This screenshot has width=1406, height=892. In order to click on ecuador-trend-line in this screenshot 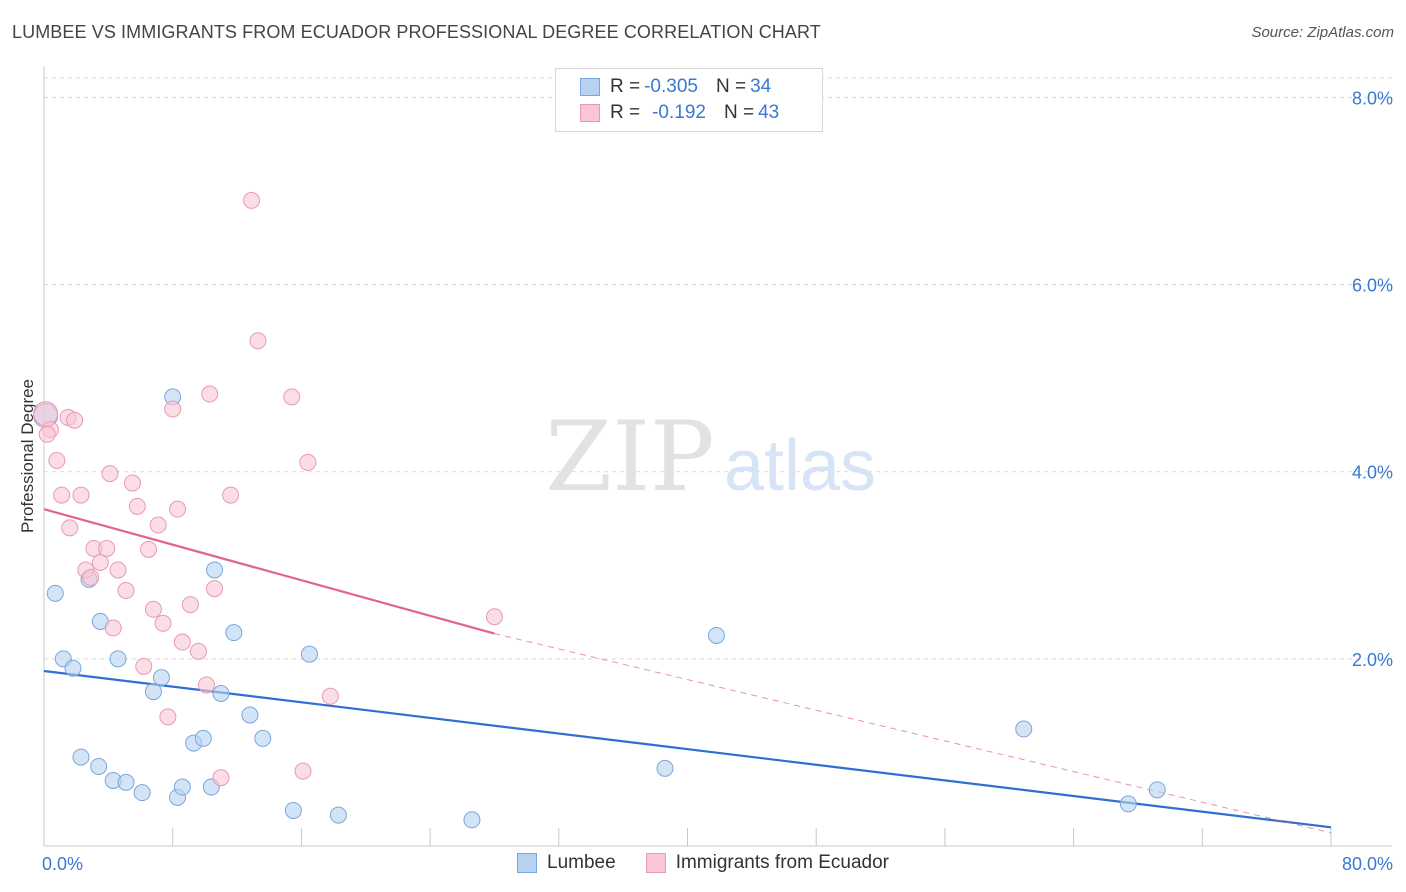, I will do `click(269, 571)`.